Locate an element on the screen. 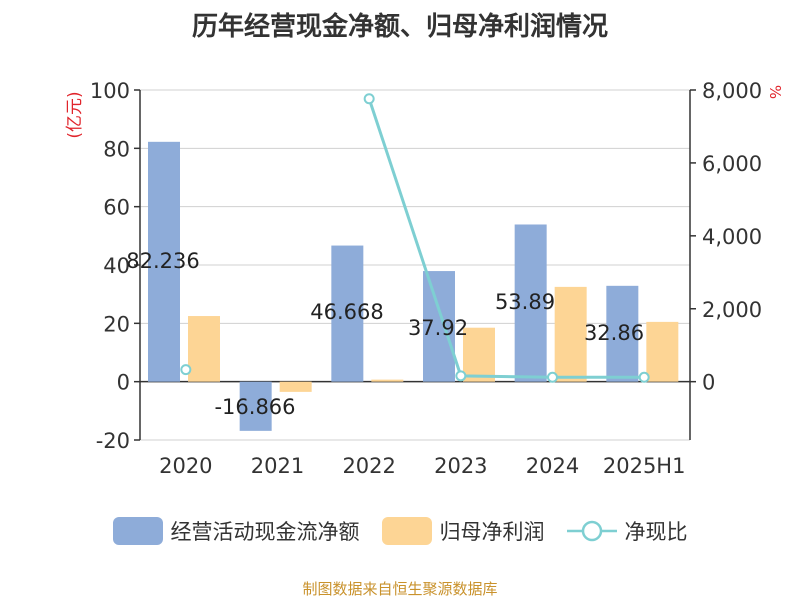 The height and width of the screenshot is (600, 800). legend-label-netprofit: 归母净利润 is located at coordinates (492, 532).